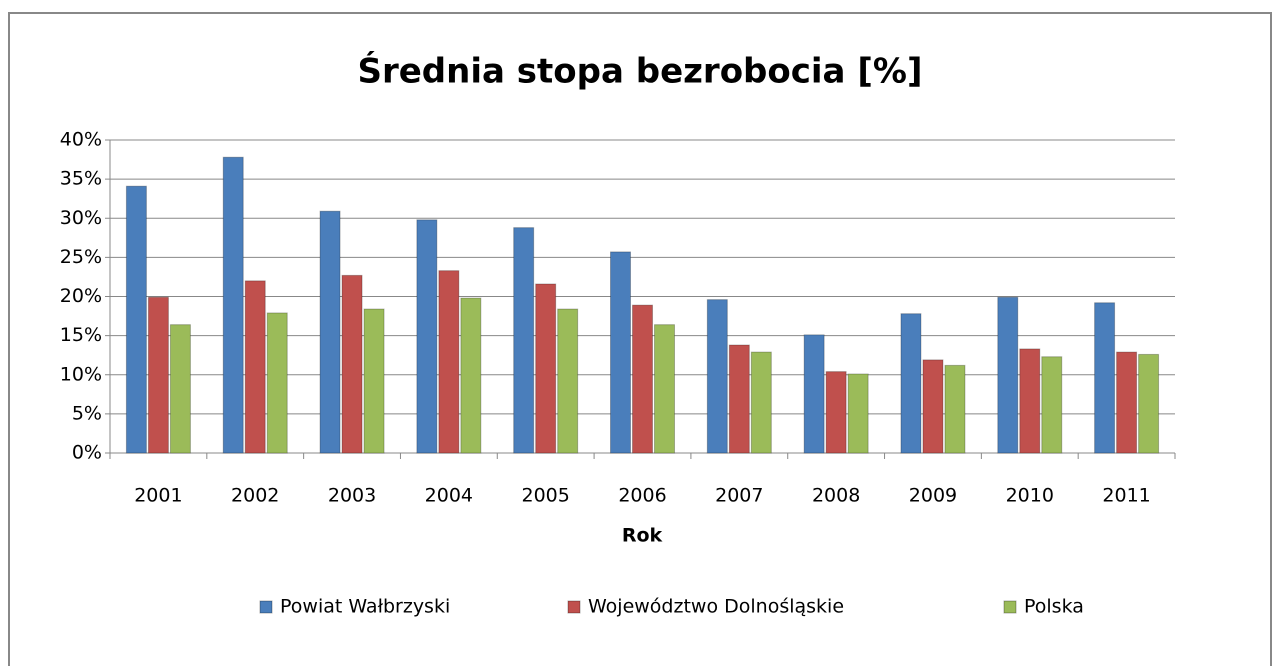 Image resolution: width=1280 pixels, height=670 pixels. I want to click on chart-title: Średnia stopa bezrobocia [%], so click(639, 71).